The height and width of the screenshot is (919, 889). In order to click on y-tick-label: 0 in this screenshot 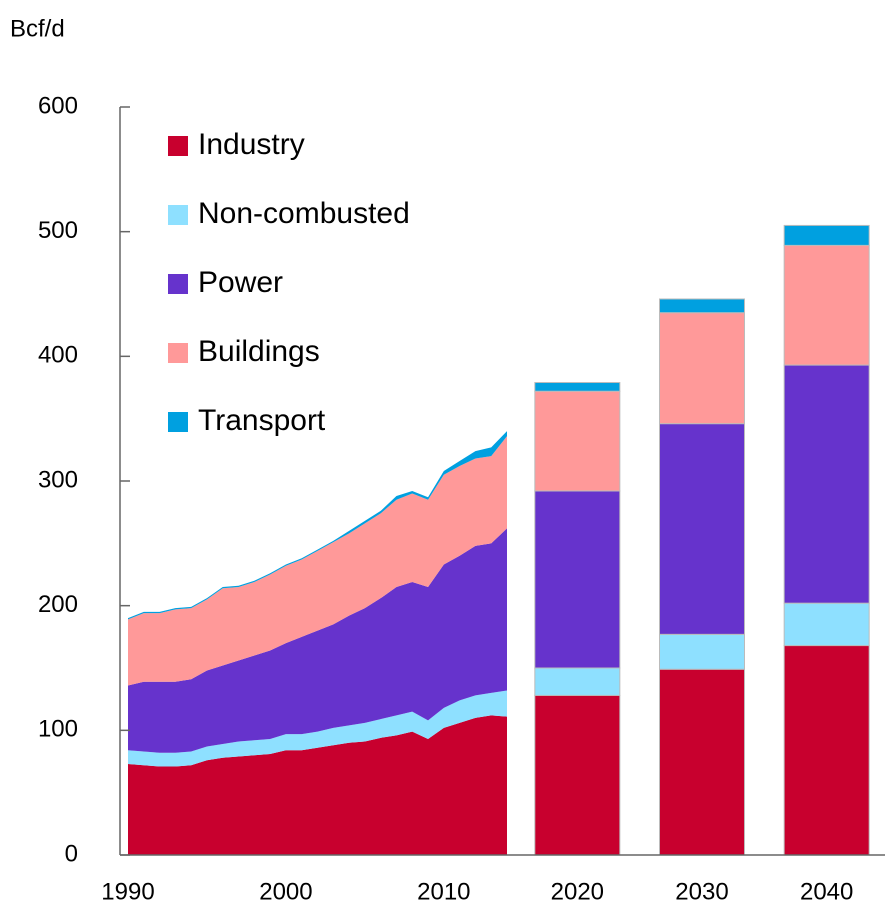, I will do `click(71, 853)`.